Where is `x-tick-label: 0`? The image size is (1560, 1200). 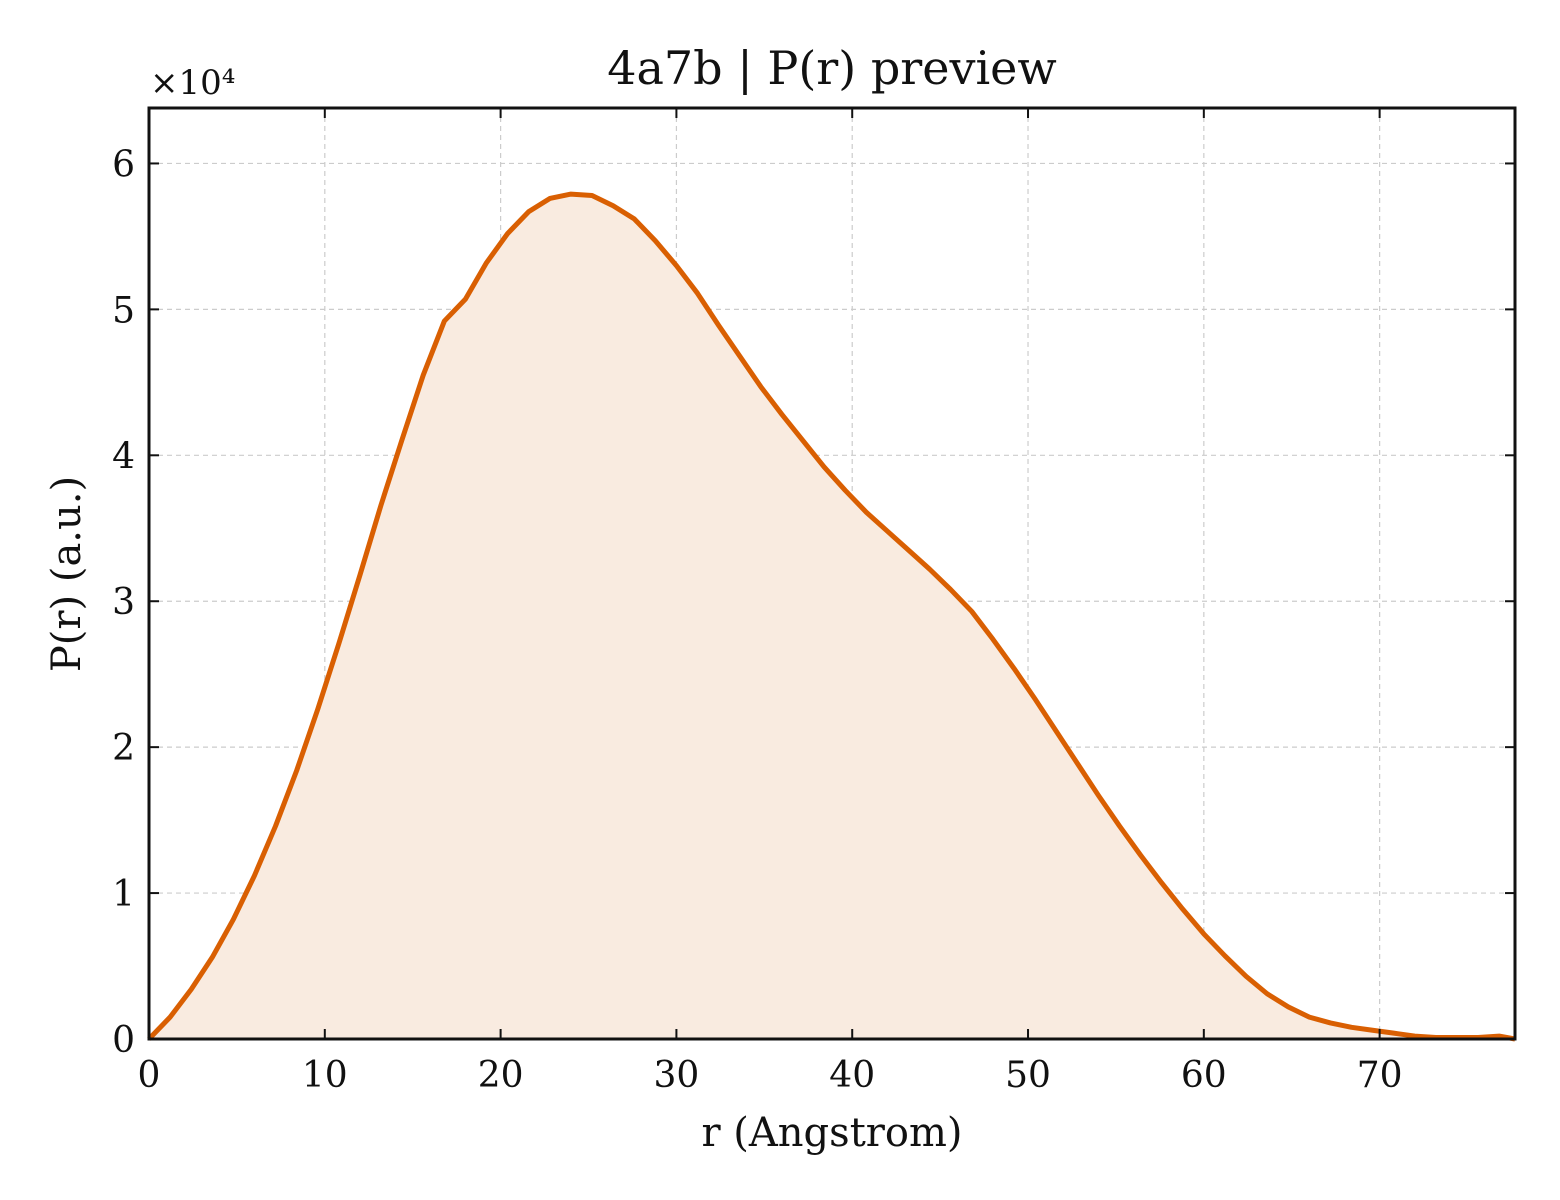
x-tick-label: 0 is located at coordinates (149, 1075).